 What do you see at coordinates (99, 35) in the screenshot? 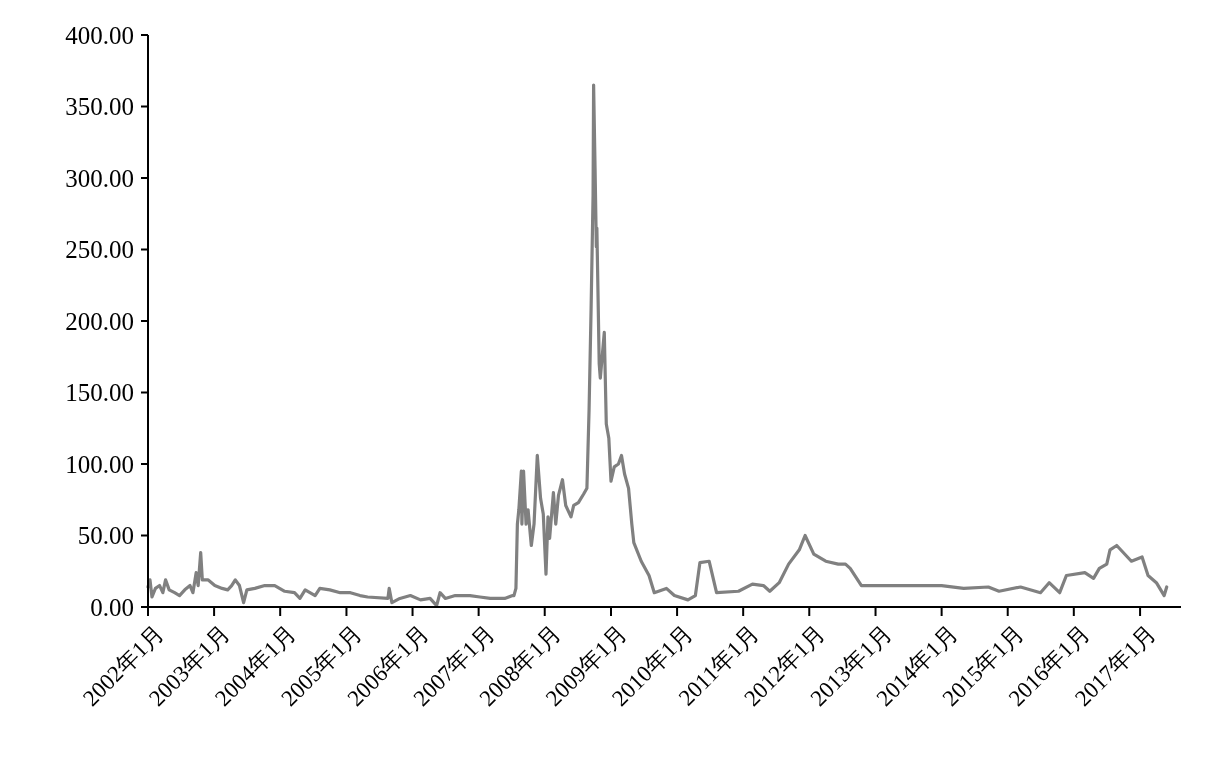
I see `y-tick-label: 400.00` at bounding box center [99, 35].